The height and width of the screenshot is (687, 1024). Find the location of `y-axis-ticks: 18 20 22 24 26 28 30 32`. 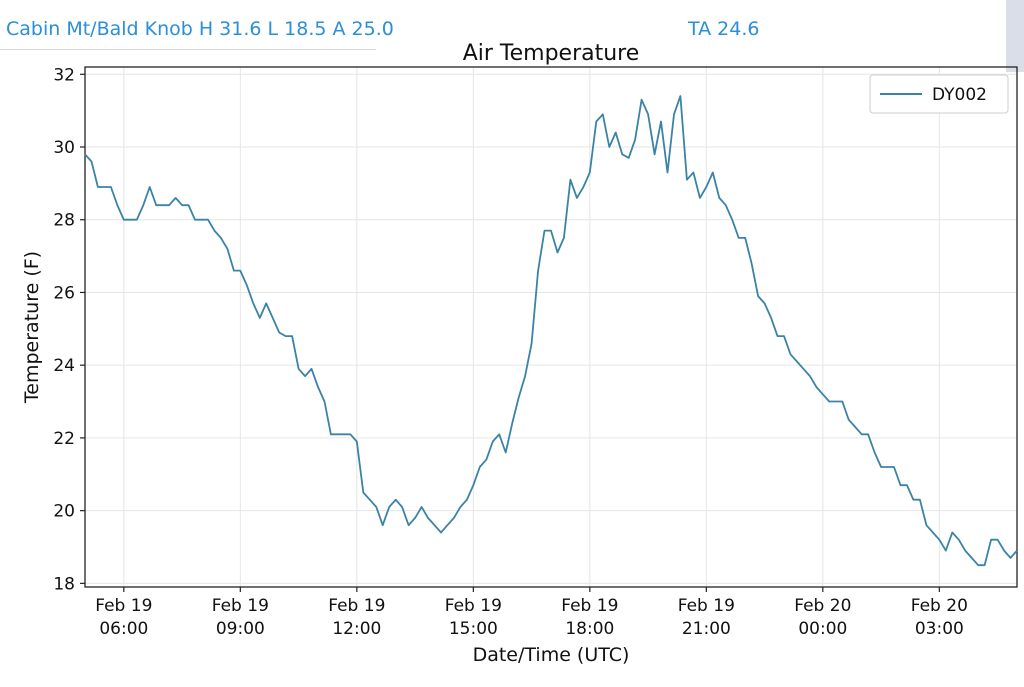

y-axis-ticks: 18 20 22 24 26 28 30 32 is located at coordinates (69, 329).